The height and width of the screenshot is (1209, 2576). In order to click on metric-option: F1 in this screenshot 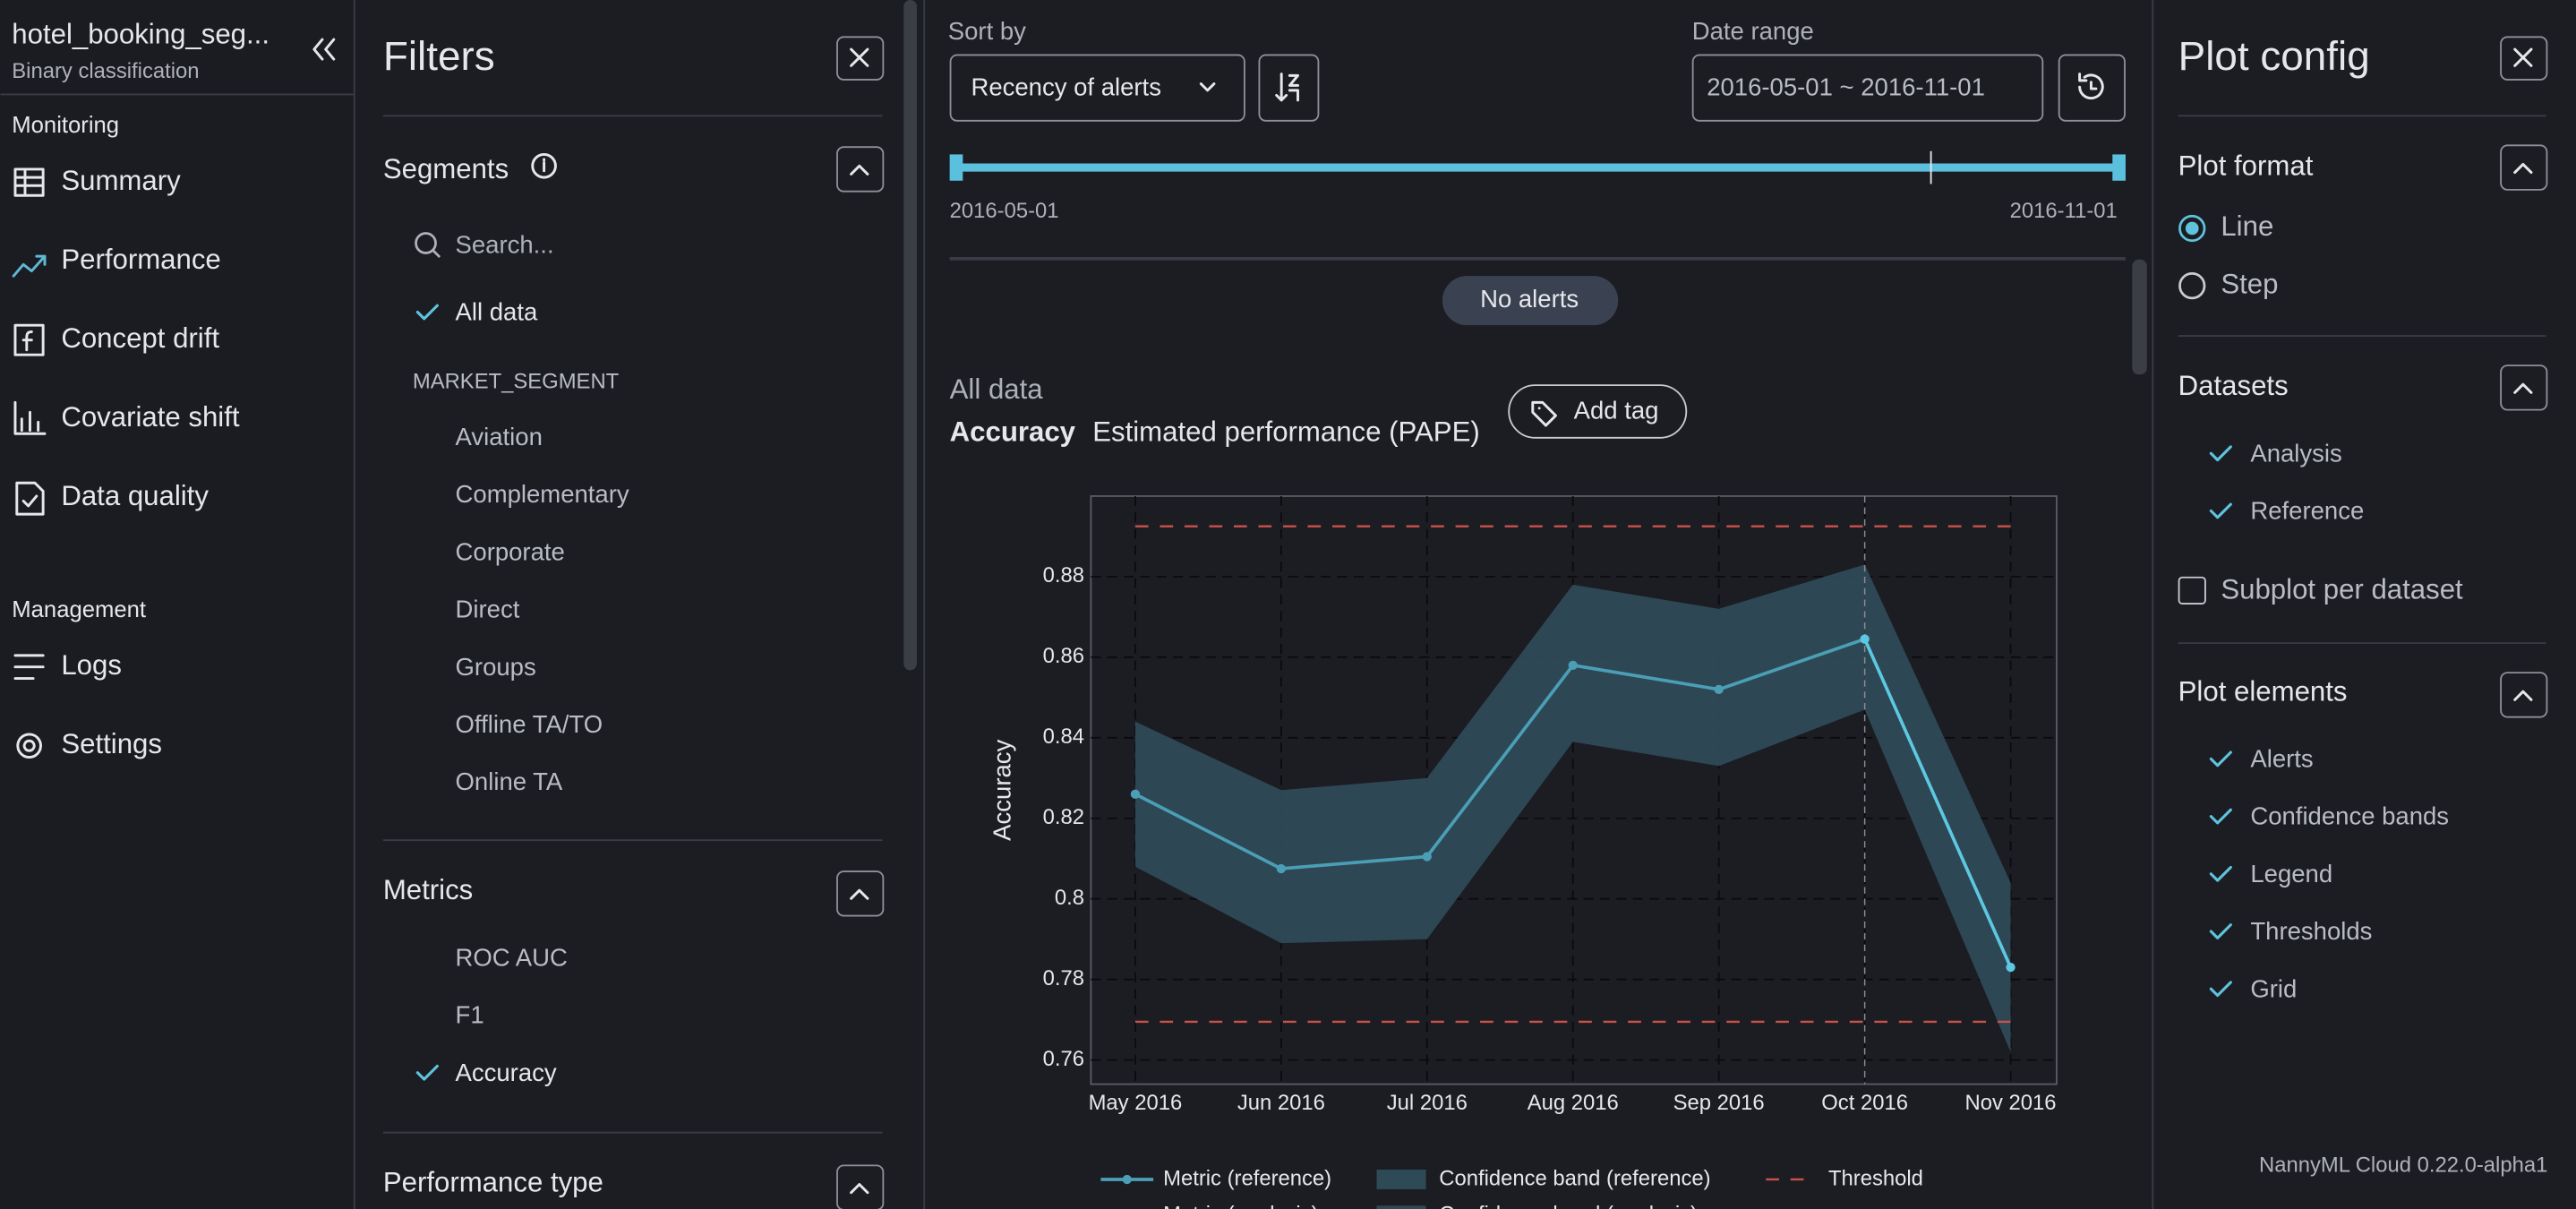, I will do `click(470, 1015)`.